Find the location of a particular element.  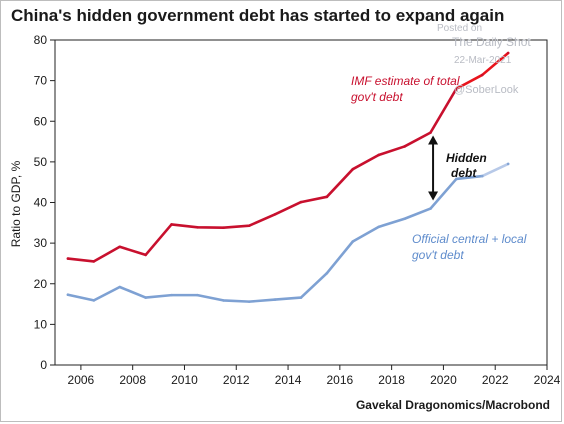

x-tick-label: 2008 is located at coordinates (132, 380).